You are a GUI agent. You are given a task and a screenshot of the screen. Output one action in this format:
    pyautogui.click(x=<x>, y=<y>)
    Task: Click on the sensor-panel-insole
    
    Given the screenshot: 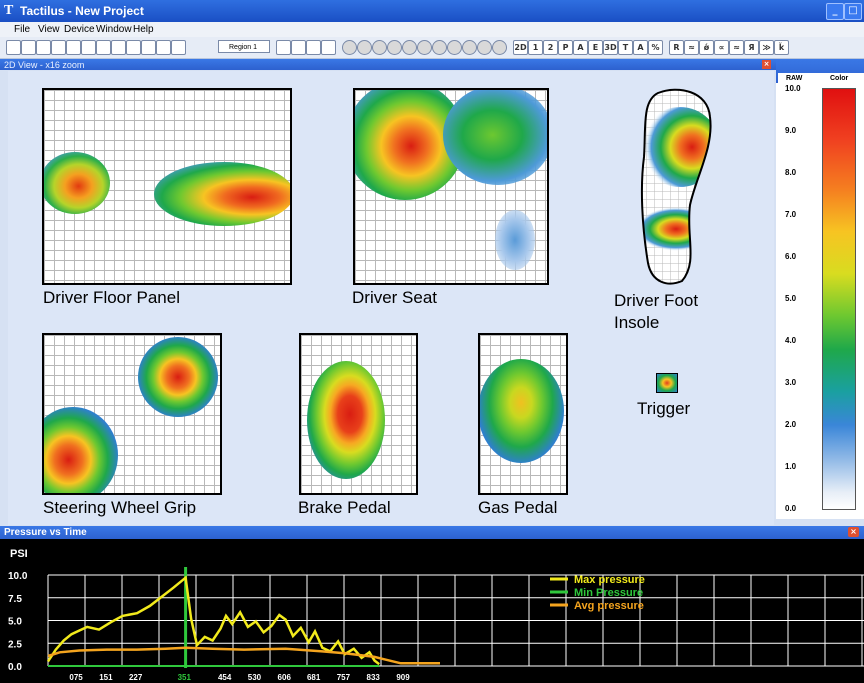 What is the action you would take?
    pyautogui.click(x=678, y=187)
    